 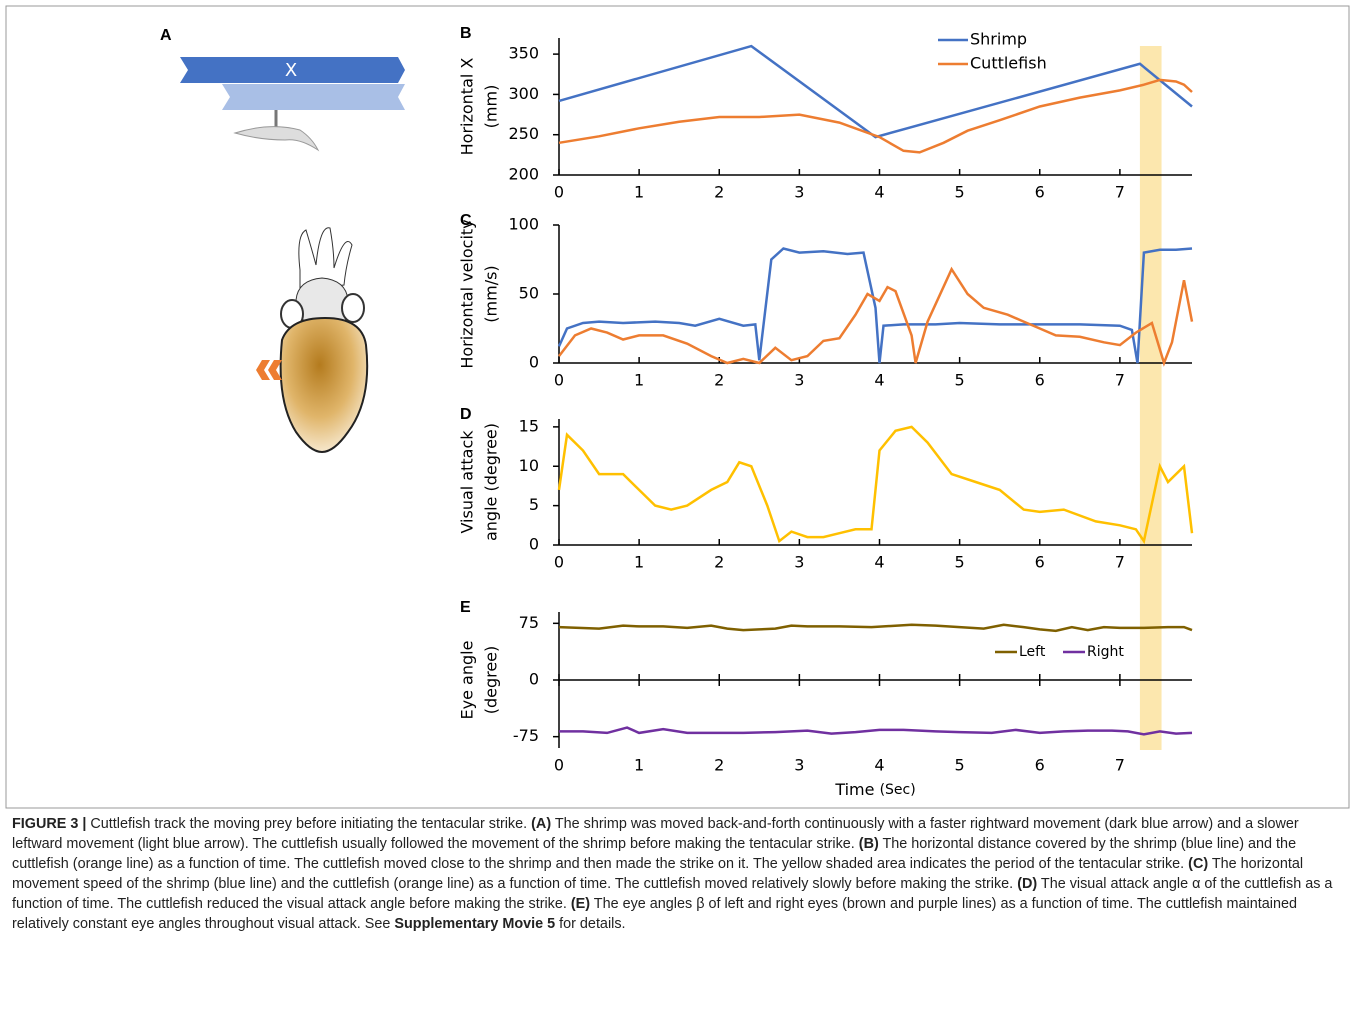 What do you see at coordinates (541, 824) in the screenshot?
I see `caption-segment: (A)` at bounding box center [541, 824].